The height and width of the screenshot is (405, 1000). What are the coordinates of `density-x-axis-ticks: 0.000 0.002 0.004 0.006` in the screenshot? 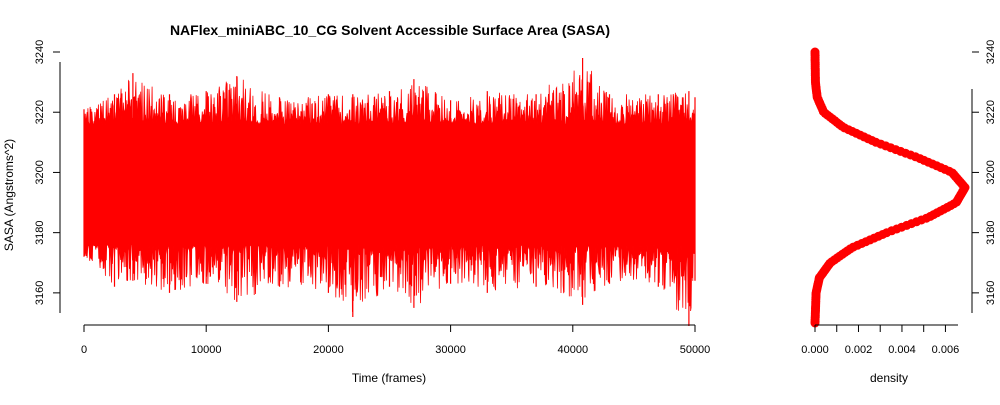 It's located at (880, 340).